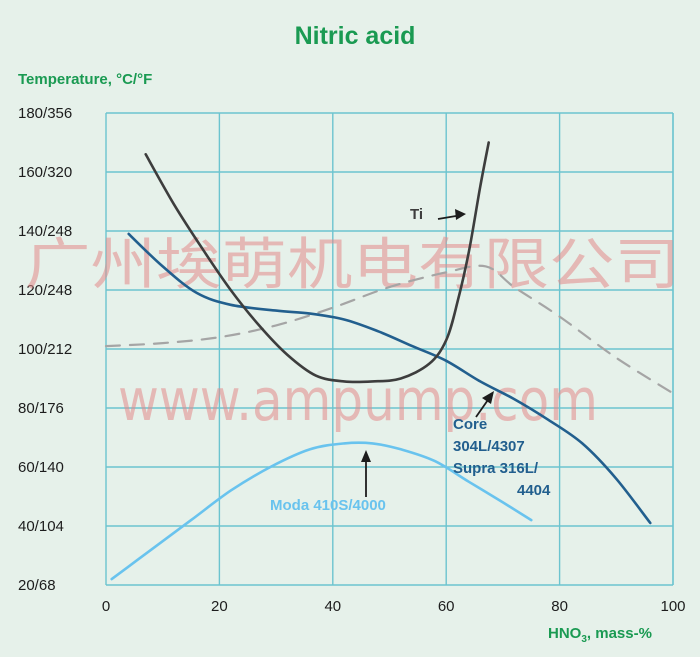 This screenshot has width=700, height=657. Describe the element at coordinates (565, 633) in the screenshot. I see `x-axis-title-main: HNO` at that location.